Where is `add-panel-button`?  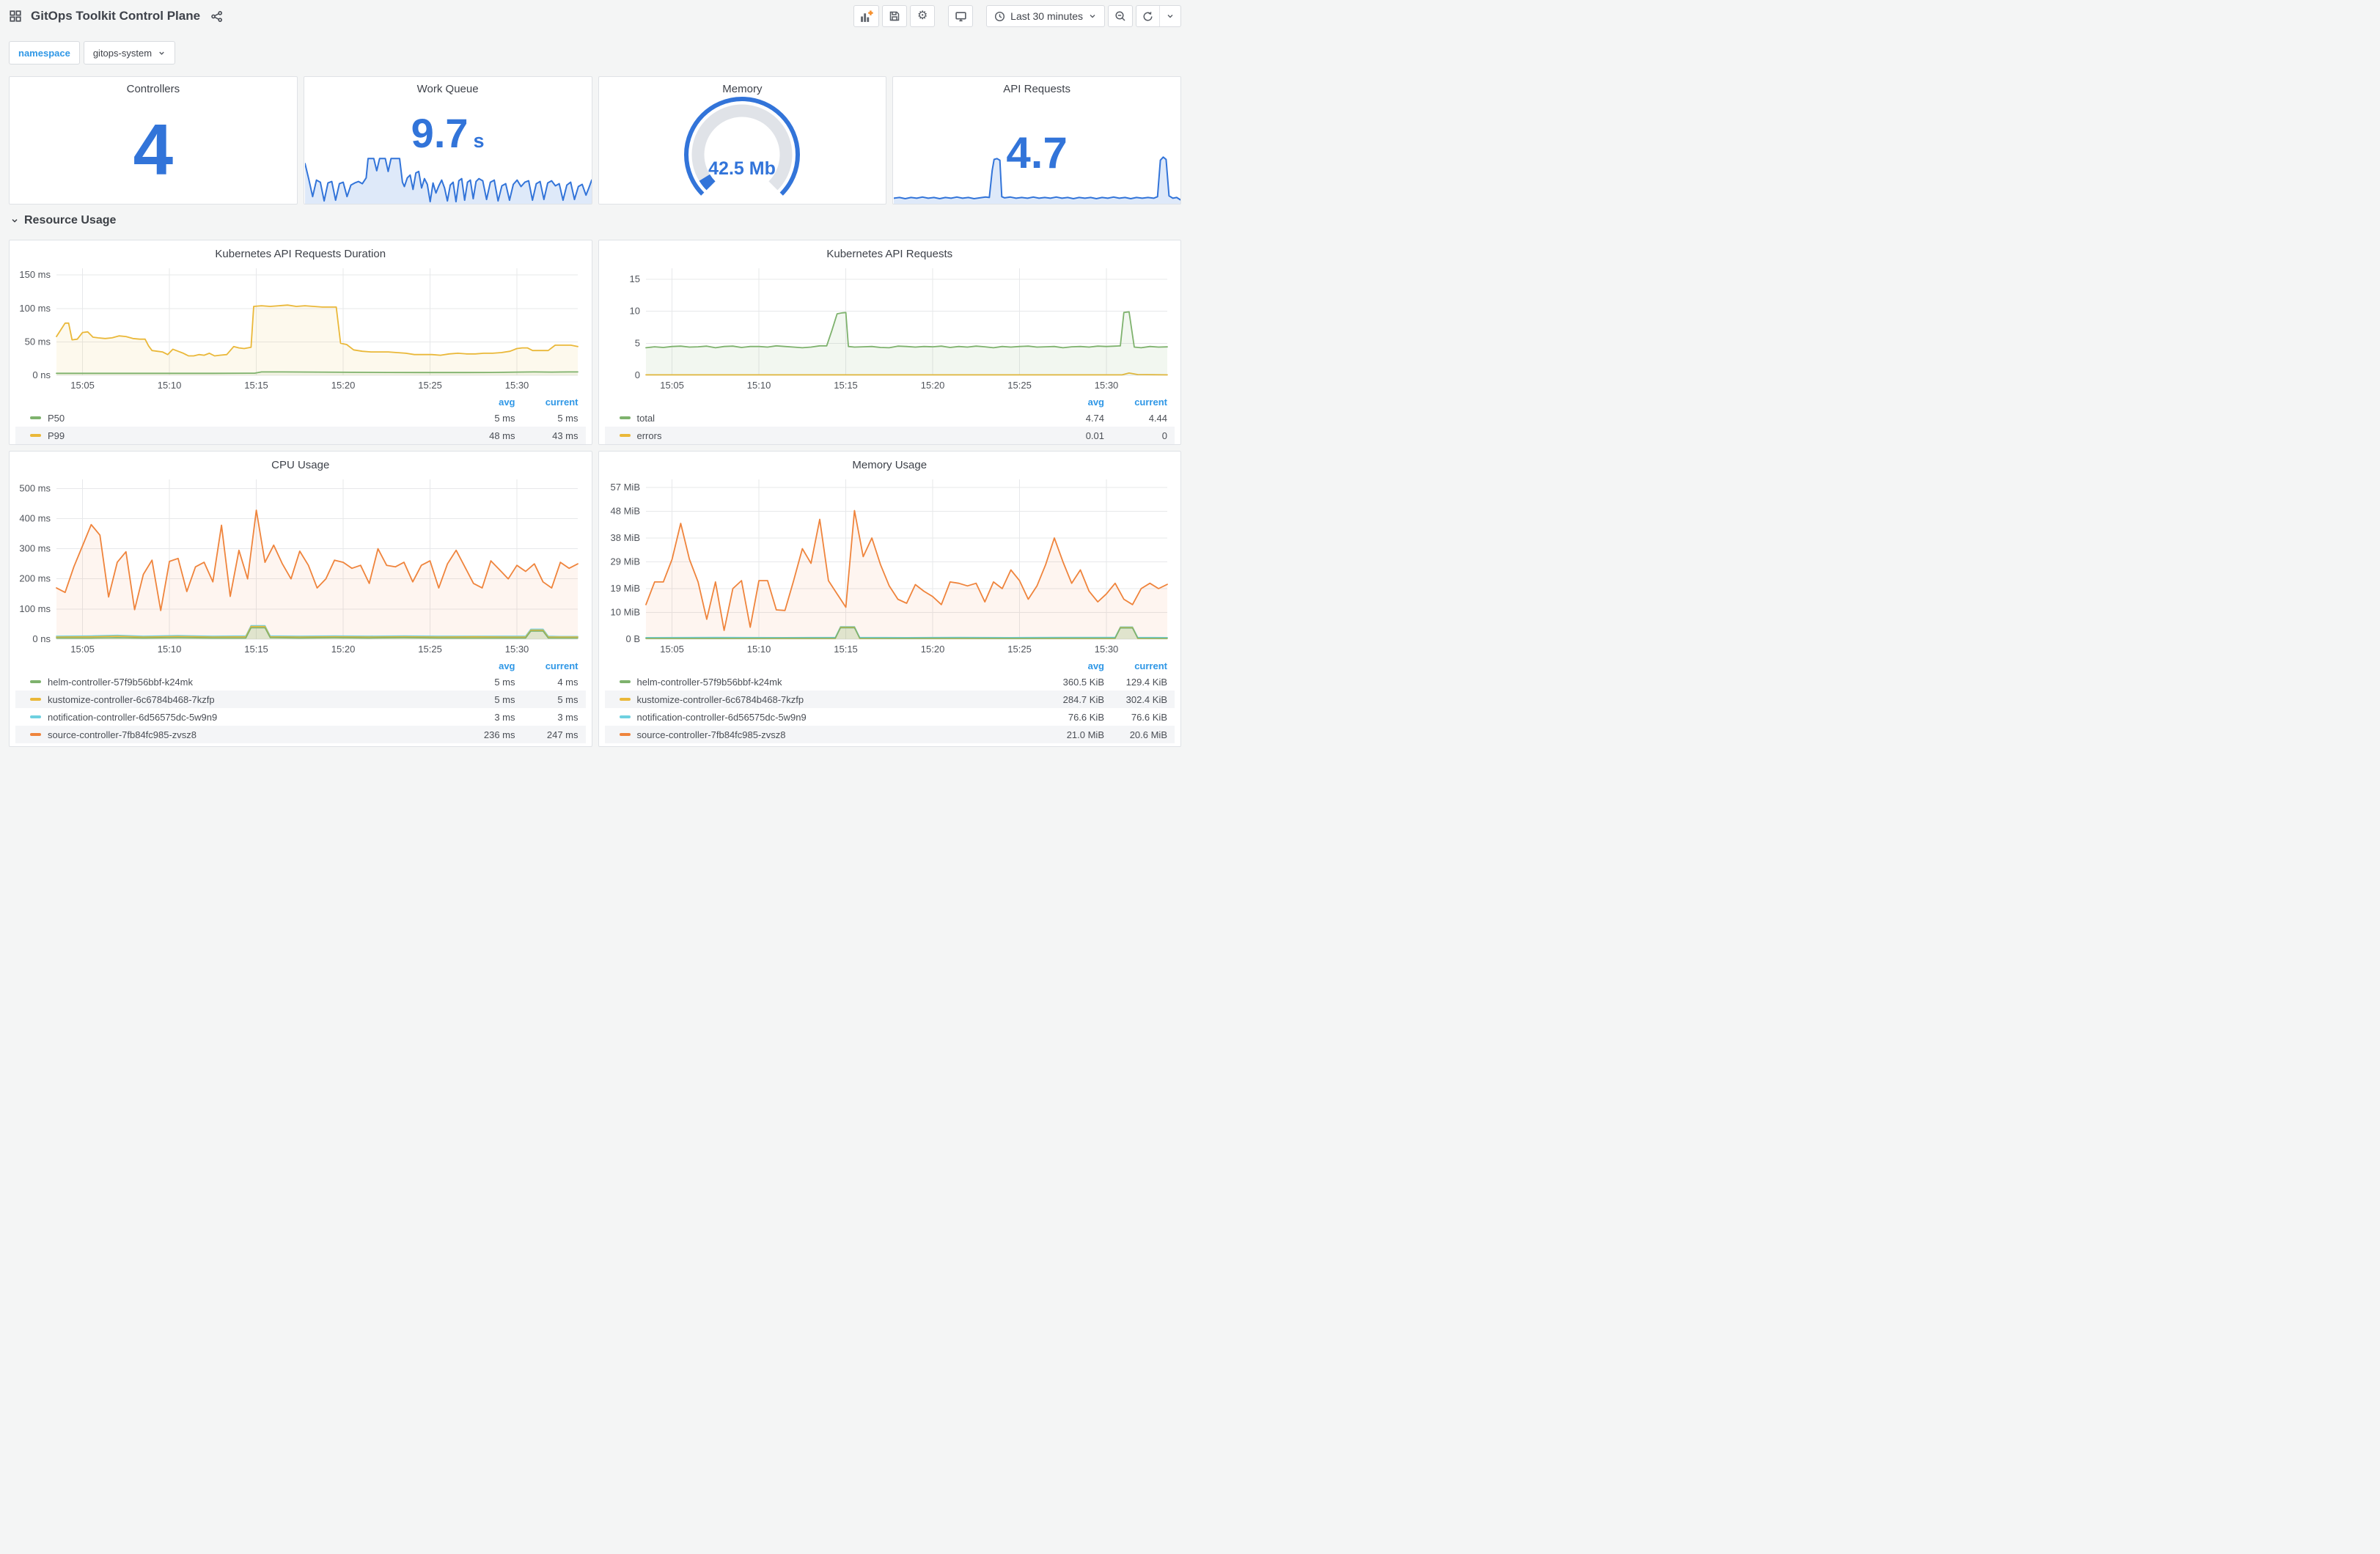
add-panel-button is located at coordinates (867, 16).